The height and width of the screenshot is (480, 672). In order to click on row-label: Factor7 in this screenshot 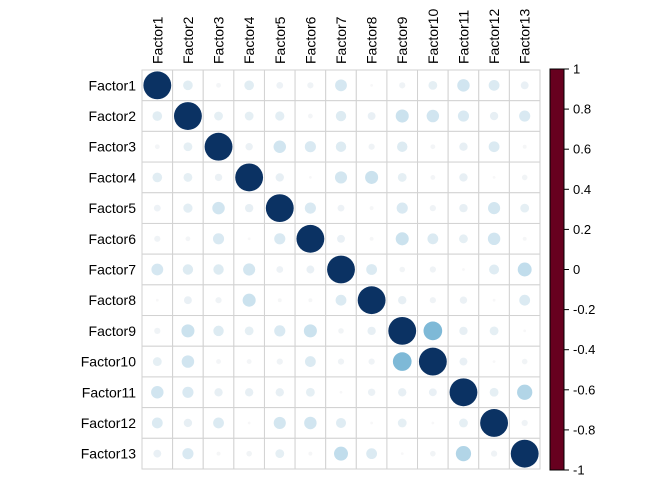, I will do `click(113, 270)`.